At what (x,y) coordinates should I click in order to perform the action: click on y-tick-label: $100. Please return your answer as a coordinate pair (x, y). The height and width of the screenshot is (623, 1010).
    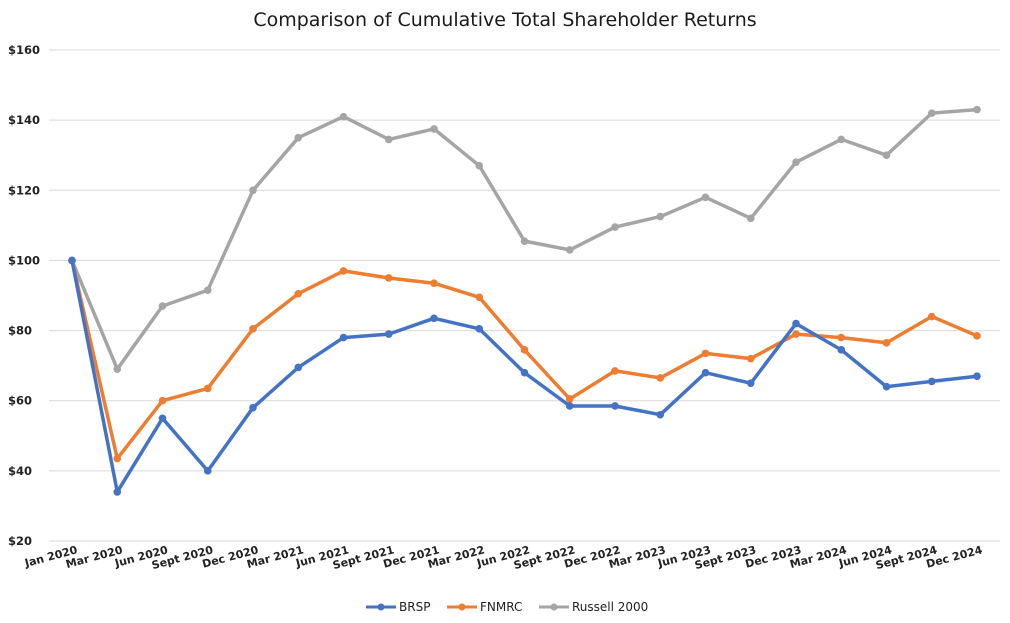
    Looking at the image, I should click on (24, 260).